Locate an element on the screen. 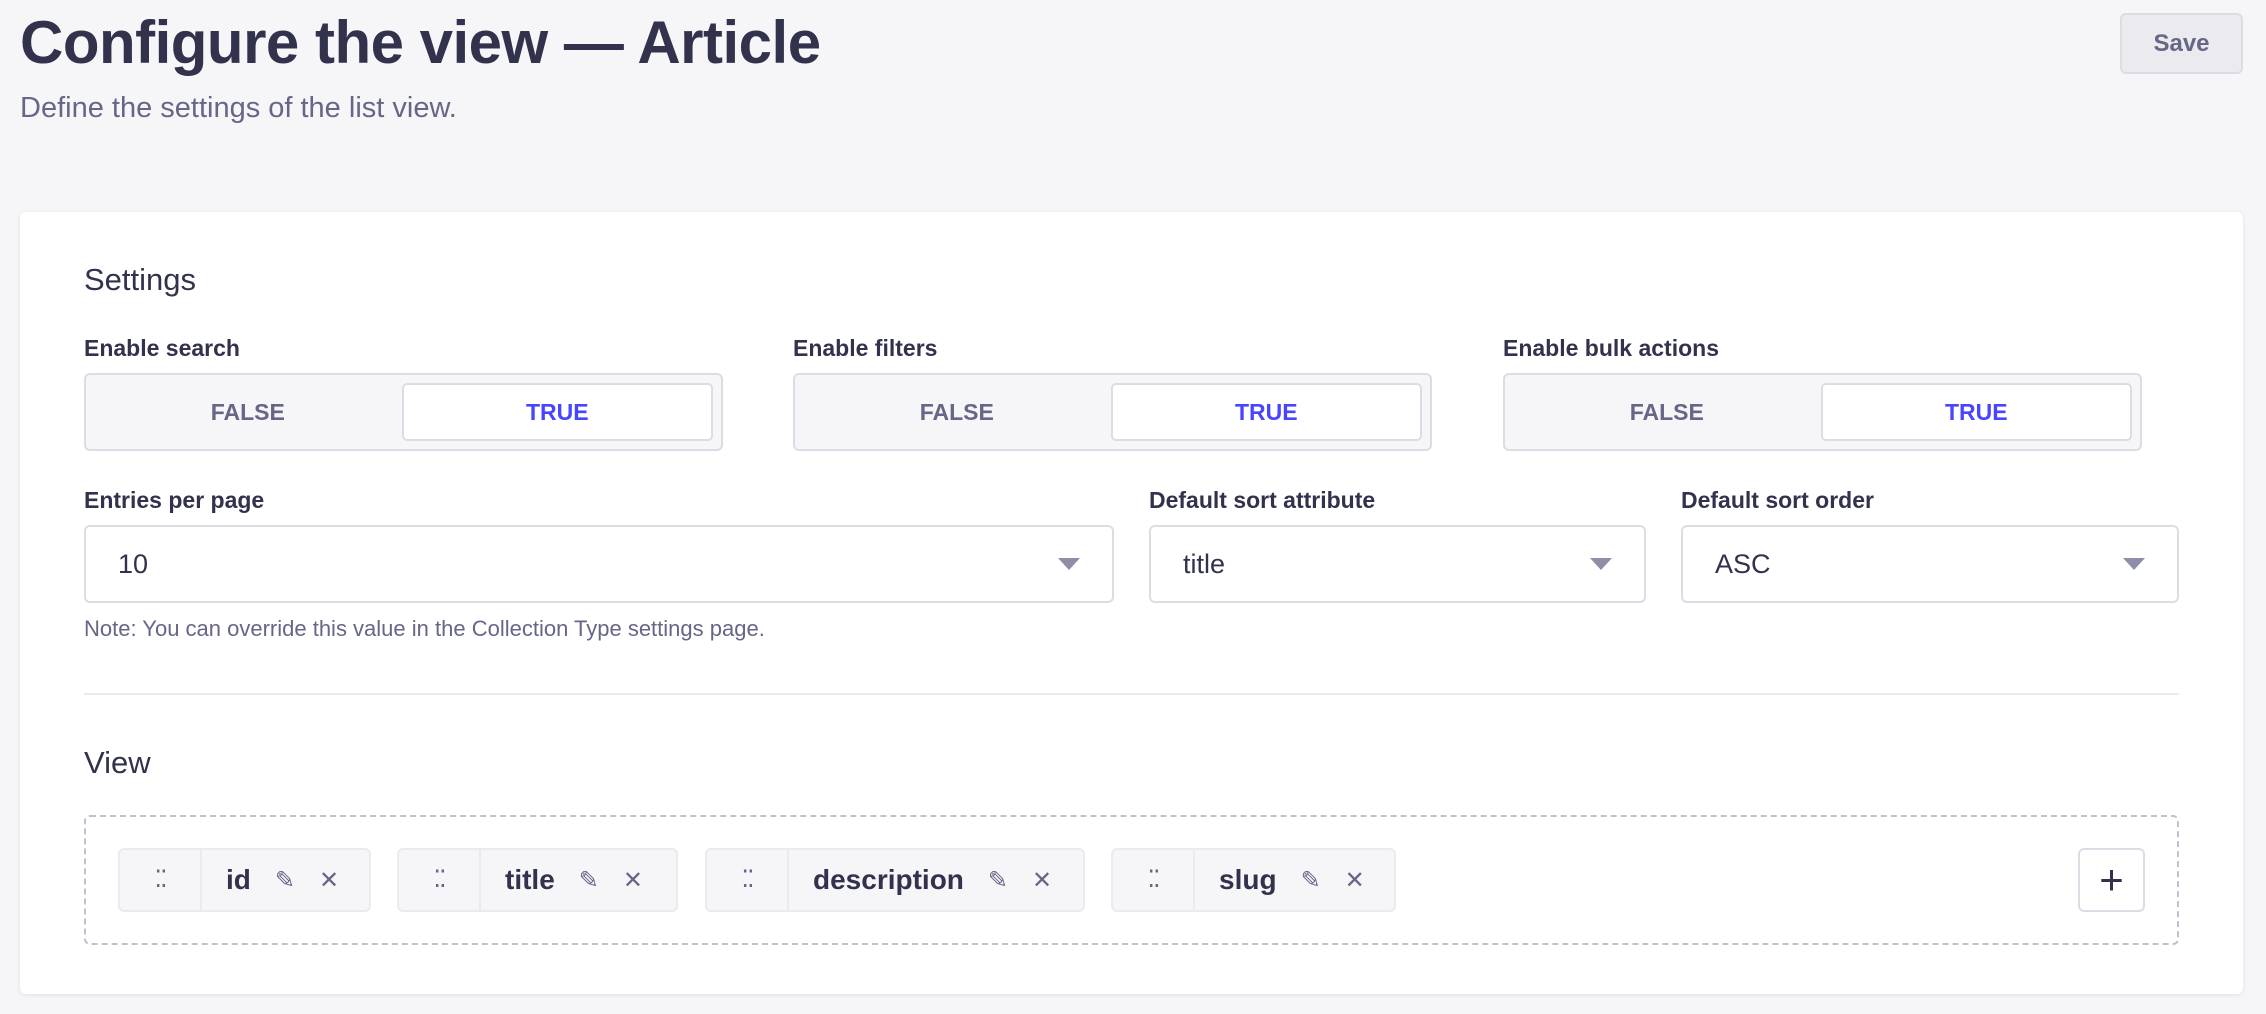  default-sort-order-select: ASC is located at coordinates (1930, 564).